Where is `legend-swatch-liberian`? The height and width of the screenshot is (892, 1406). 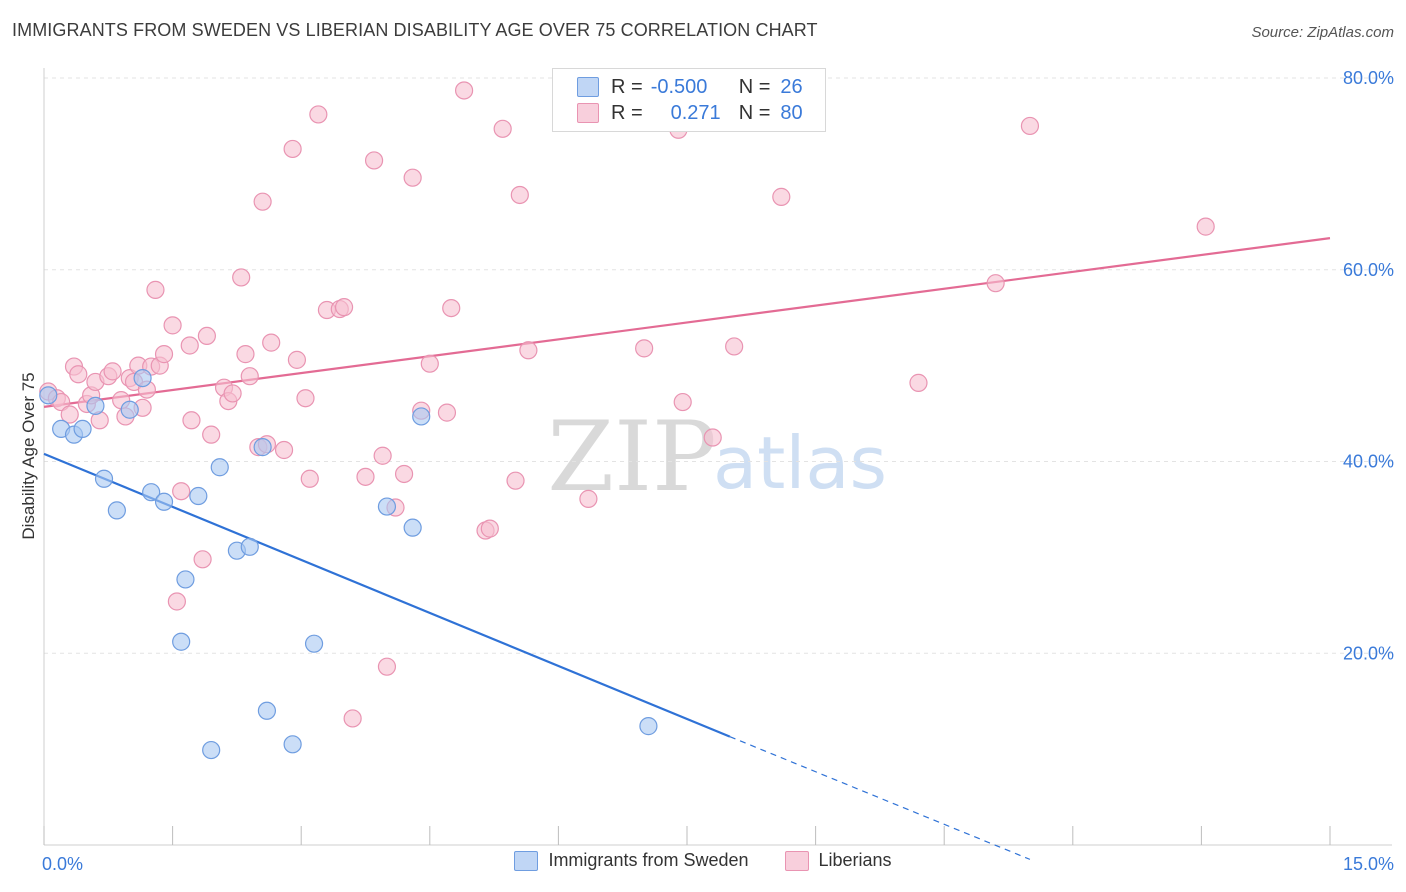 legend-swatch-liberian is located at coordinates (796, 860).